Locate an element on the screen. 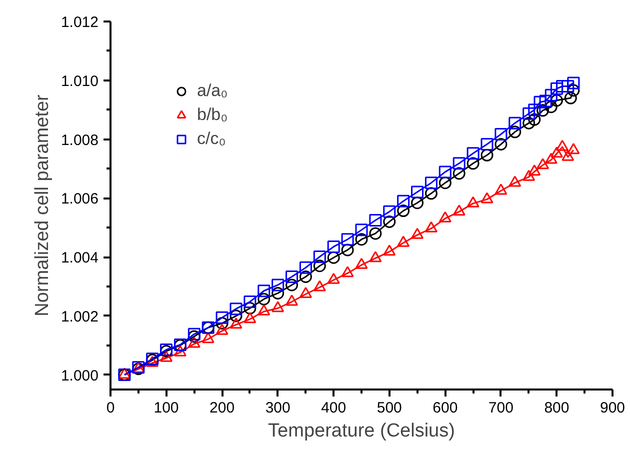 This screenshot has width=630, height=461. x-tick-label: 0 is located at coordinates (110, 408).